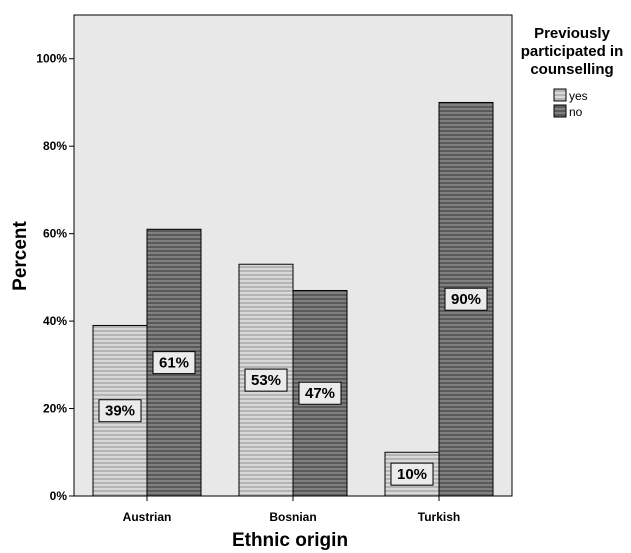 This screenshot has width=631, height=553. What do you see at coordinates (51, 59) in the screenshot?
I see `y-tick-label: 100%` at bounding box center [51, 59].